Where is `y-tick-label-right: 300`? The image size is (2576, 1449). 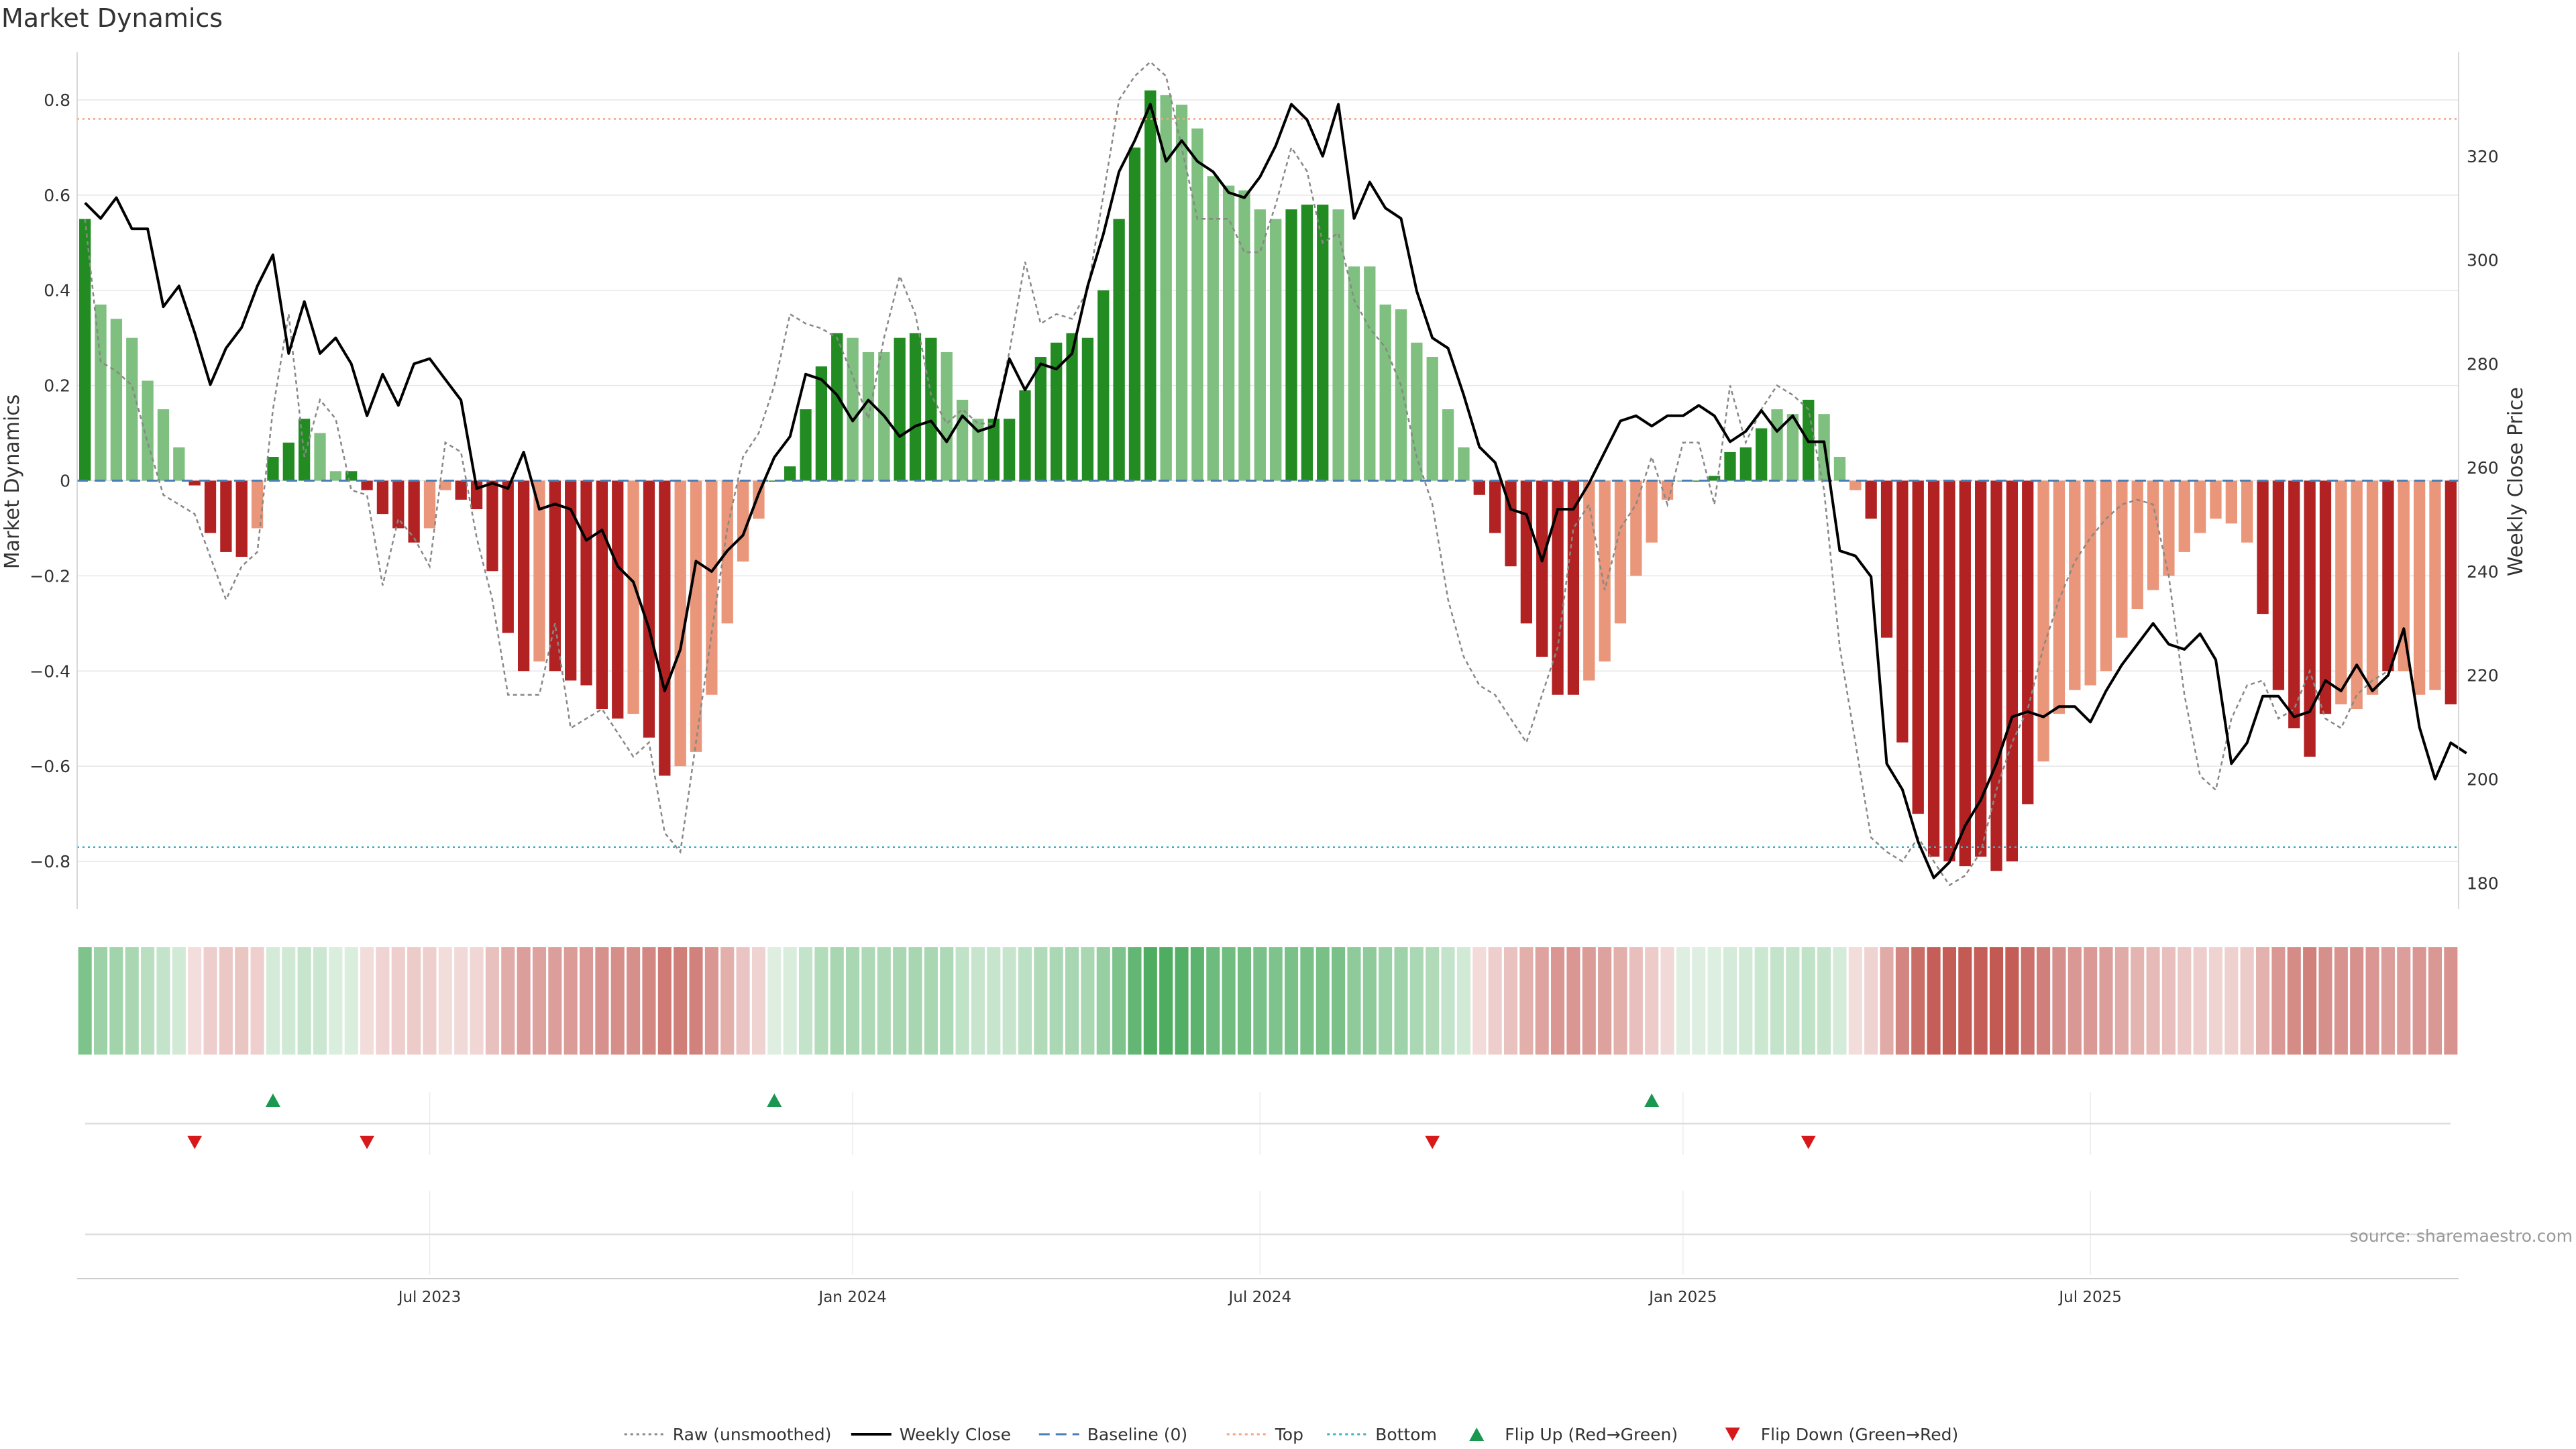
y-tick-label-right: 300 is located at coordinates (2483, 260).